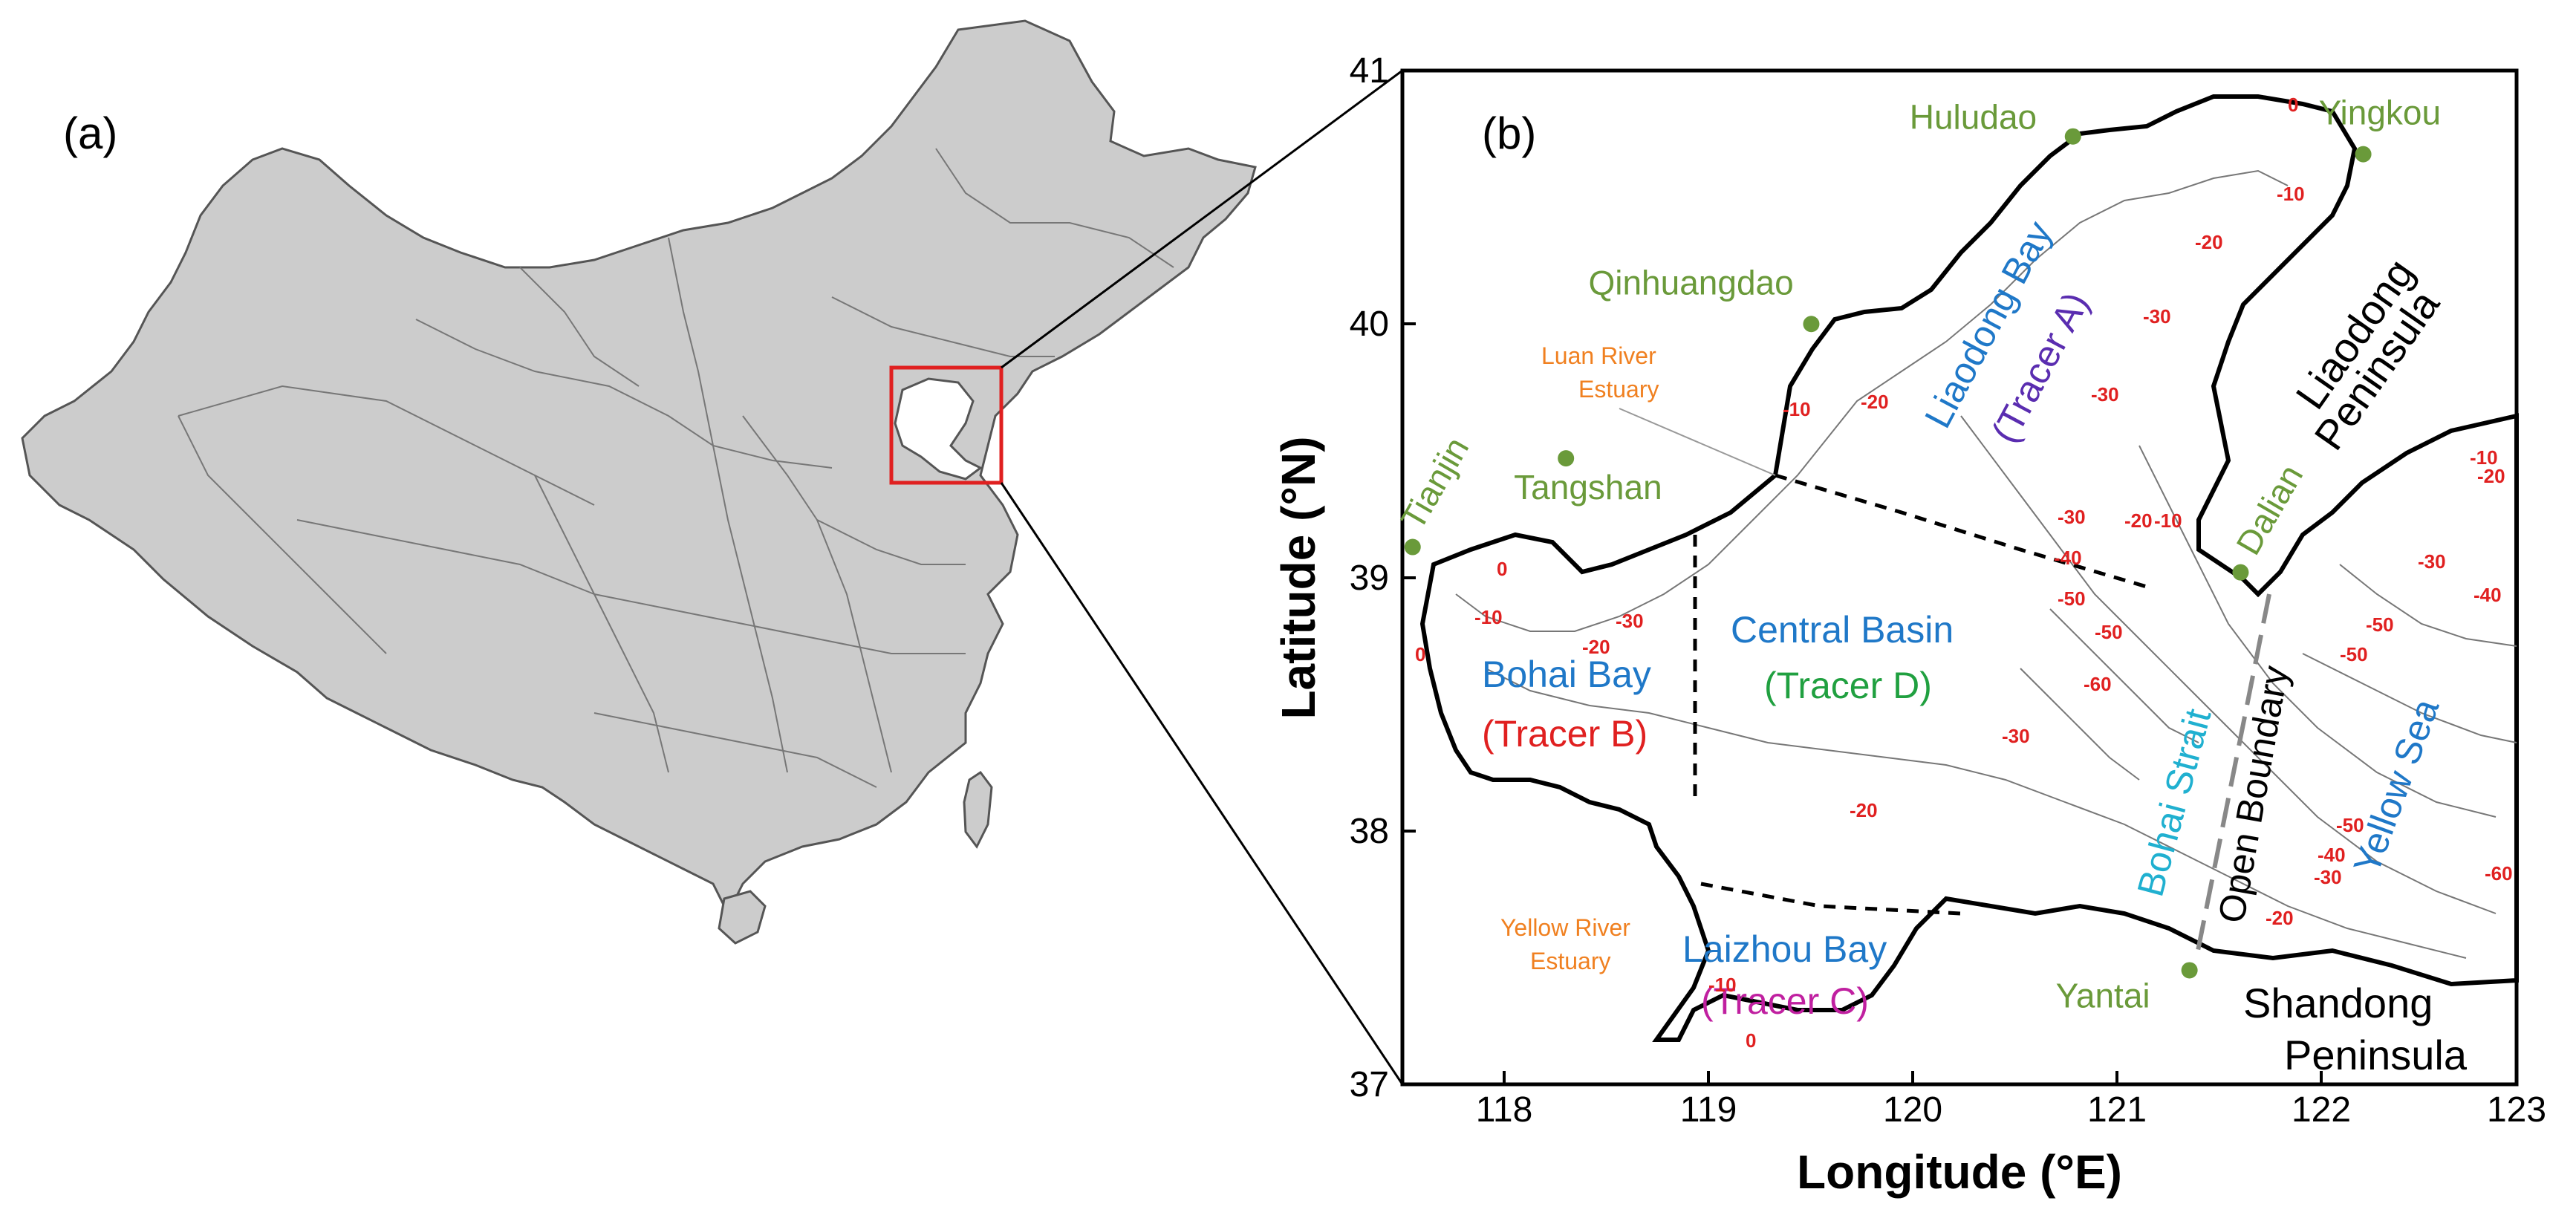 The width and height of the screenshot is (2576, 1218). Describe the element at coordinates (1570, 961) in the screenshot. I see `yellow-river-estuary-label-2: Estuary` at that location.